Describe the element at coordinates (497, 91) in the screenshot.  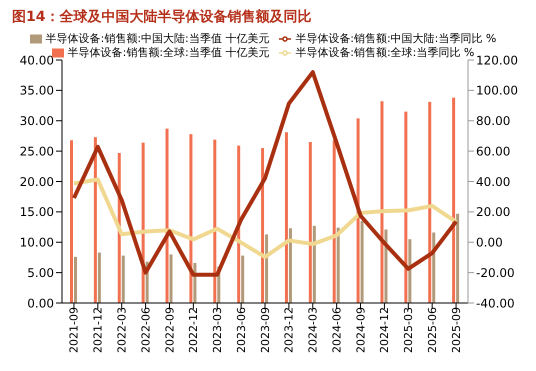
I see `y2-tick-label: 100.00` at that location.